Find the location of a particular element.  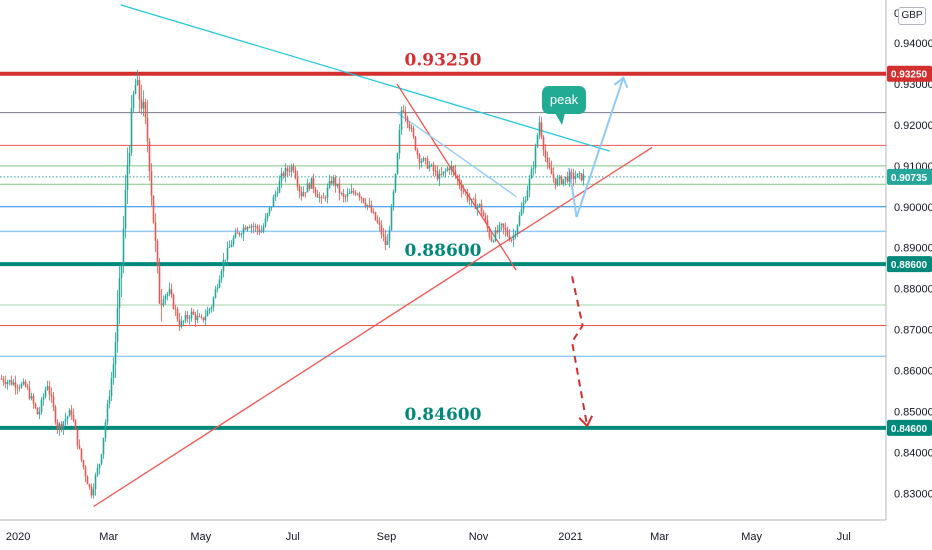

price-axis-badge-label: 0.88600 is located at coordinates (909, 265).